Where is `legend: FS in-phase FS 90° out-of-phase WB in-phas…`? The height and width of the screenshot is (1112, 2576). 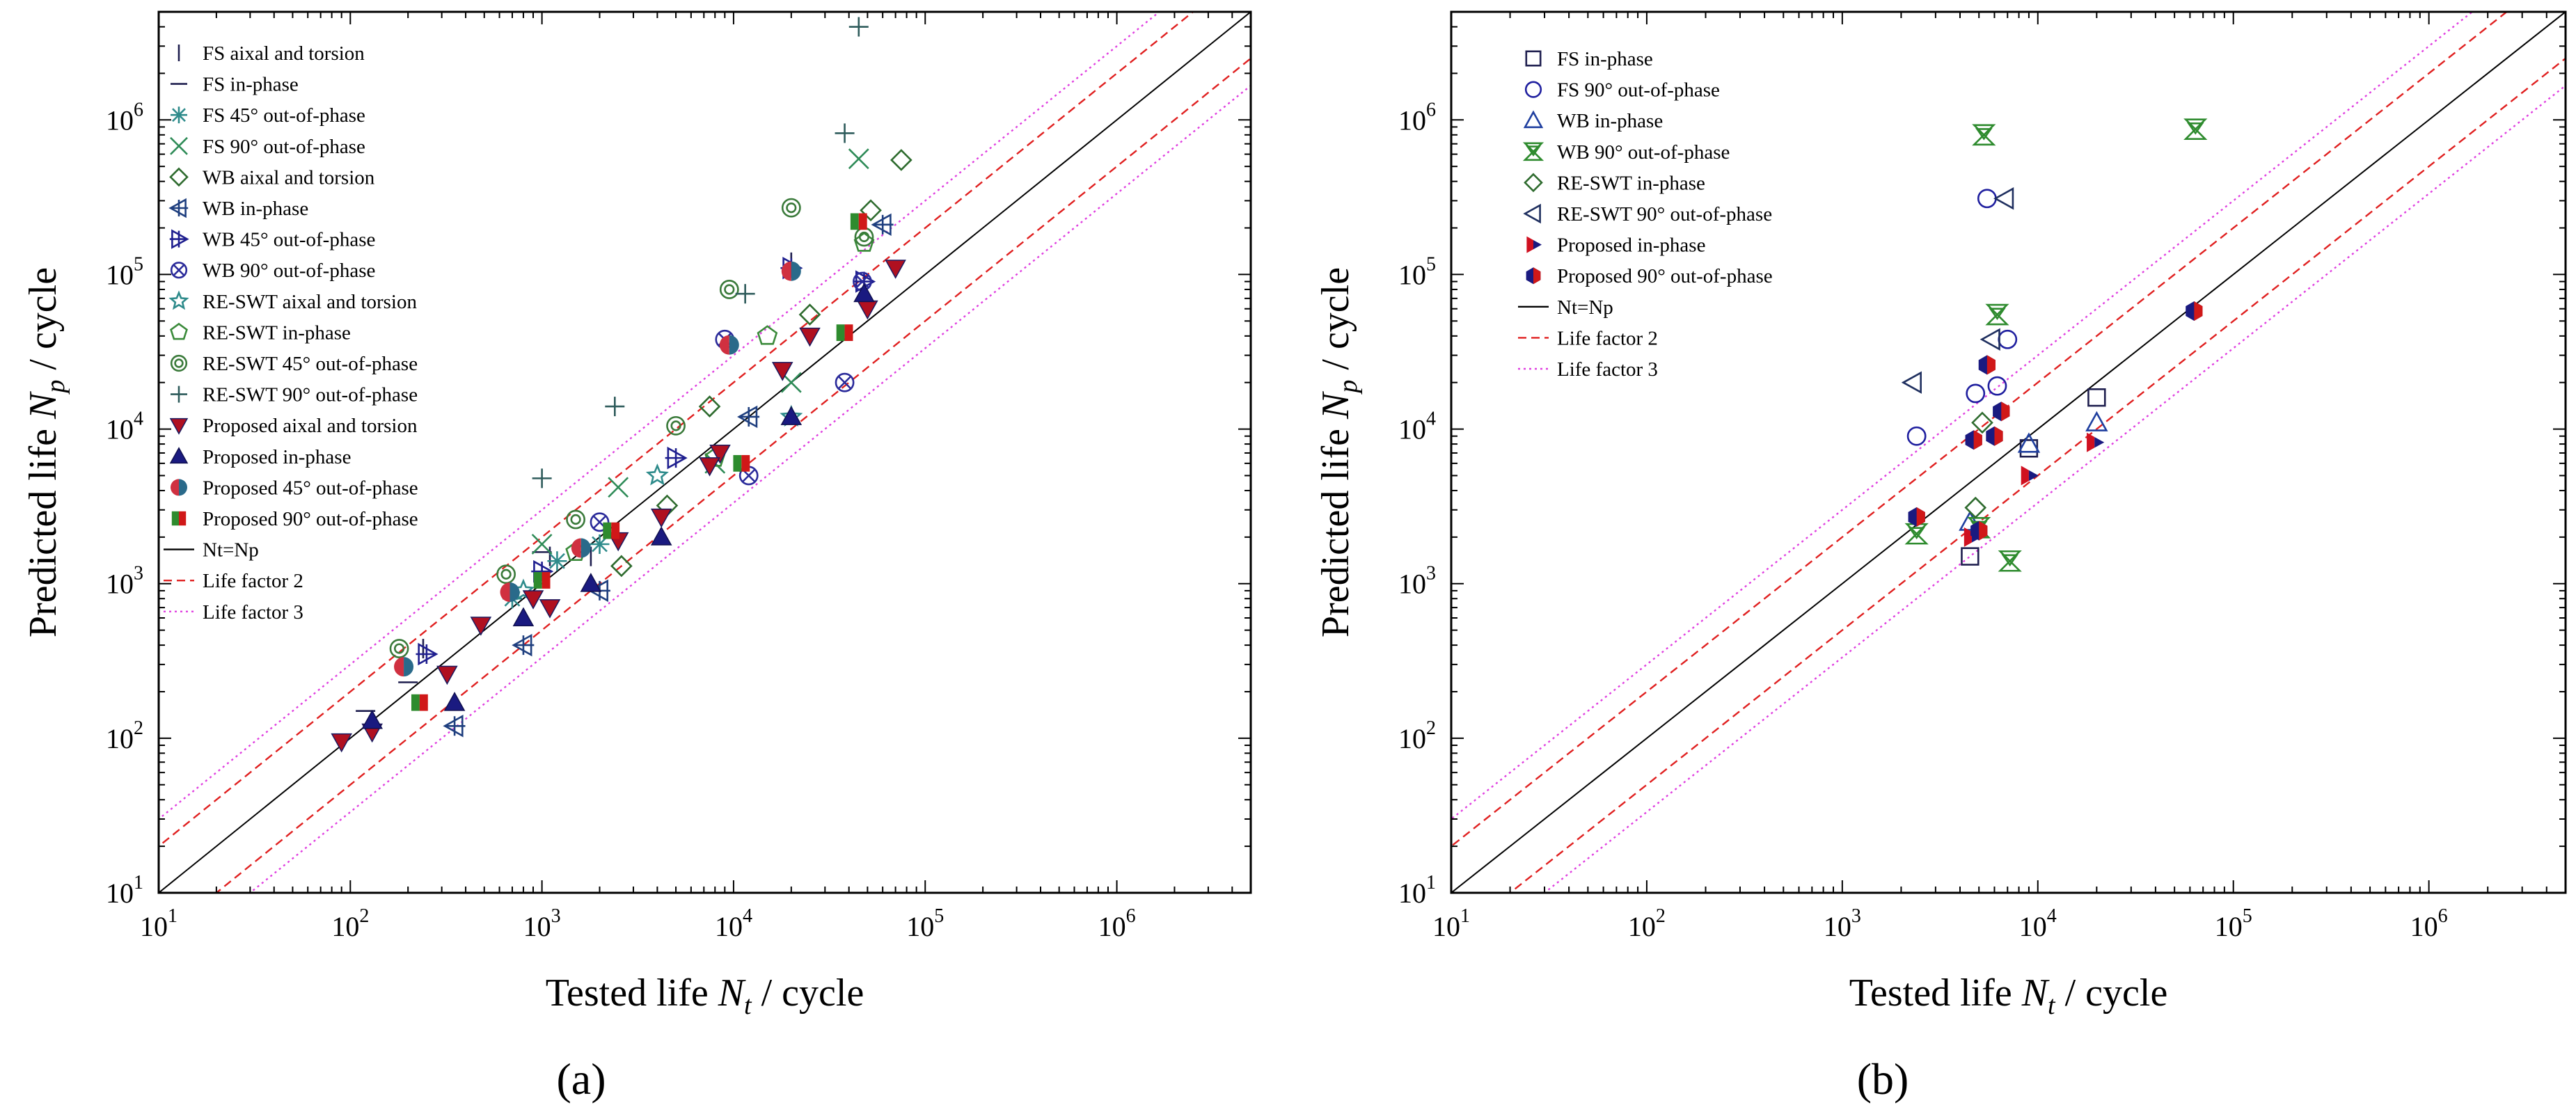 legend: FS in-phase FS 90° out-of-phase WB in-phas… is located at coordinates (1645, 214).